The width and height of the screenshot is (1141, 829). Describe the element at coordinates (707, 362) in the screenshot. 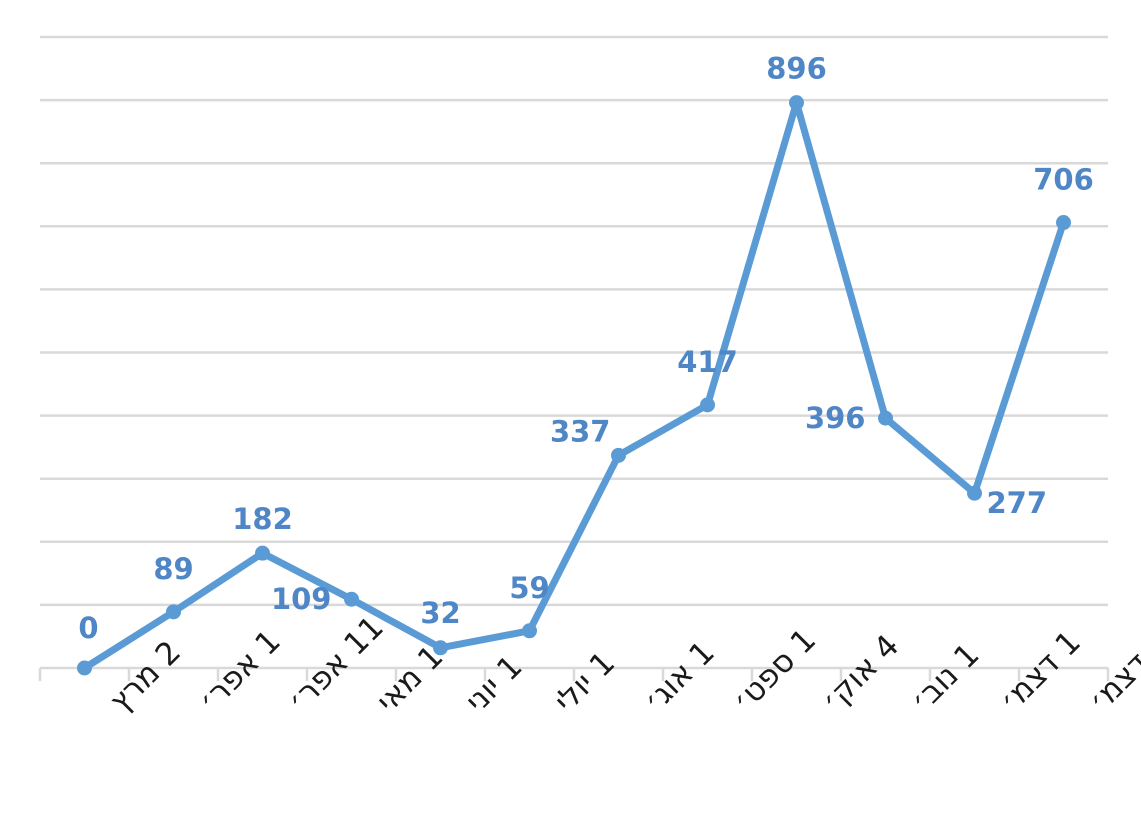

I see `data-label: 417` at that location.